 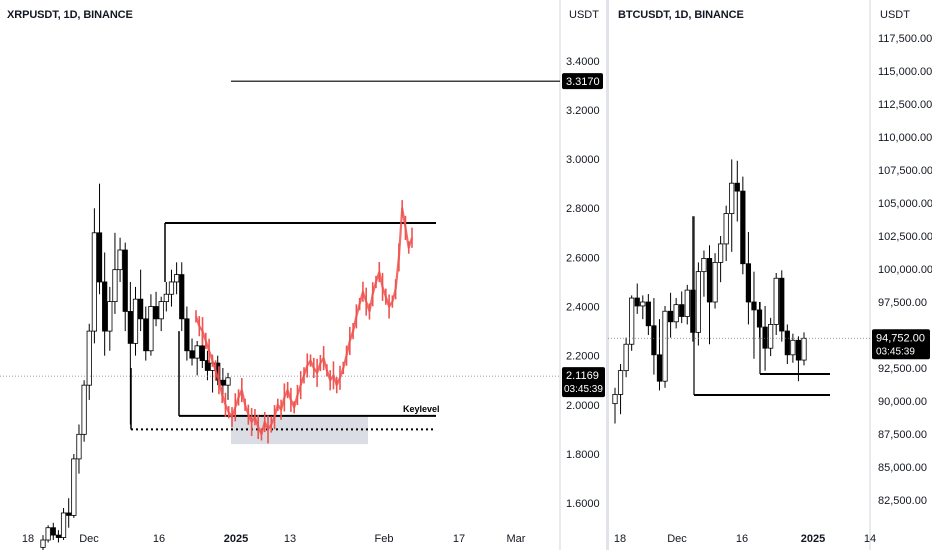 I want to click on btc-last-price-tag-bg, so click(x=901, y=344).